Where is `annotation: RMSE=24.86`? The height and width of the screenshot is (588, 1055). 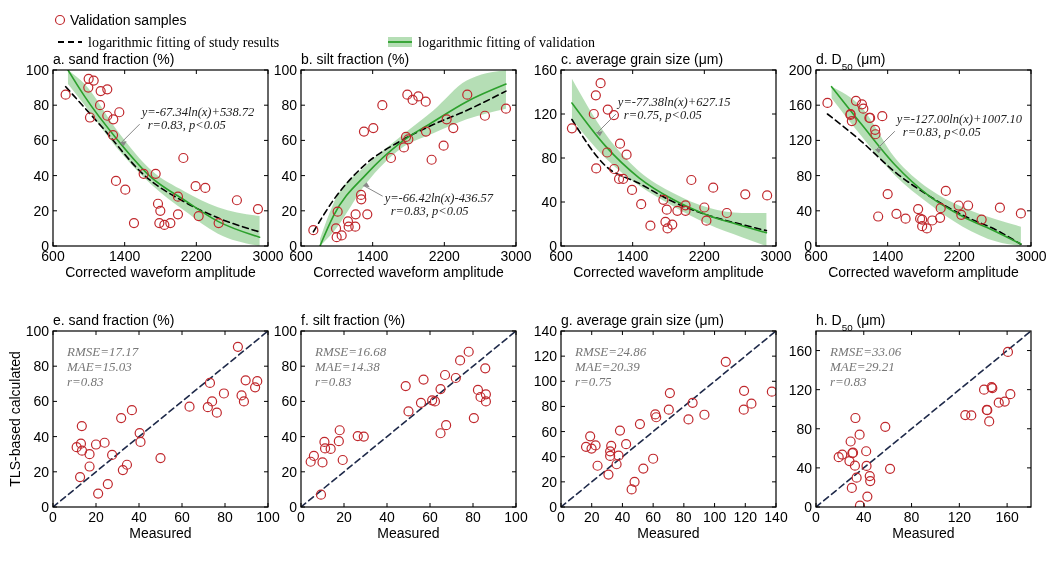
annotation: RMSE=24.86 is located at coordinates (610, 351).